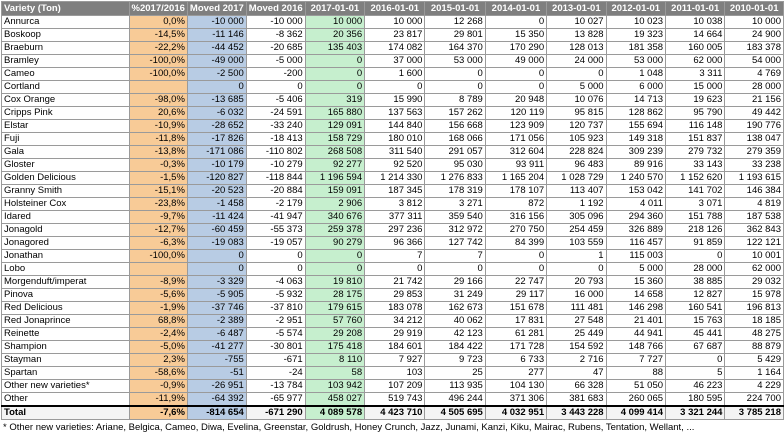 Image resolution: width=784 pixels, height=436 pixels. I want to click on cell-stock-2017: 103 942, so click(335, 386).